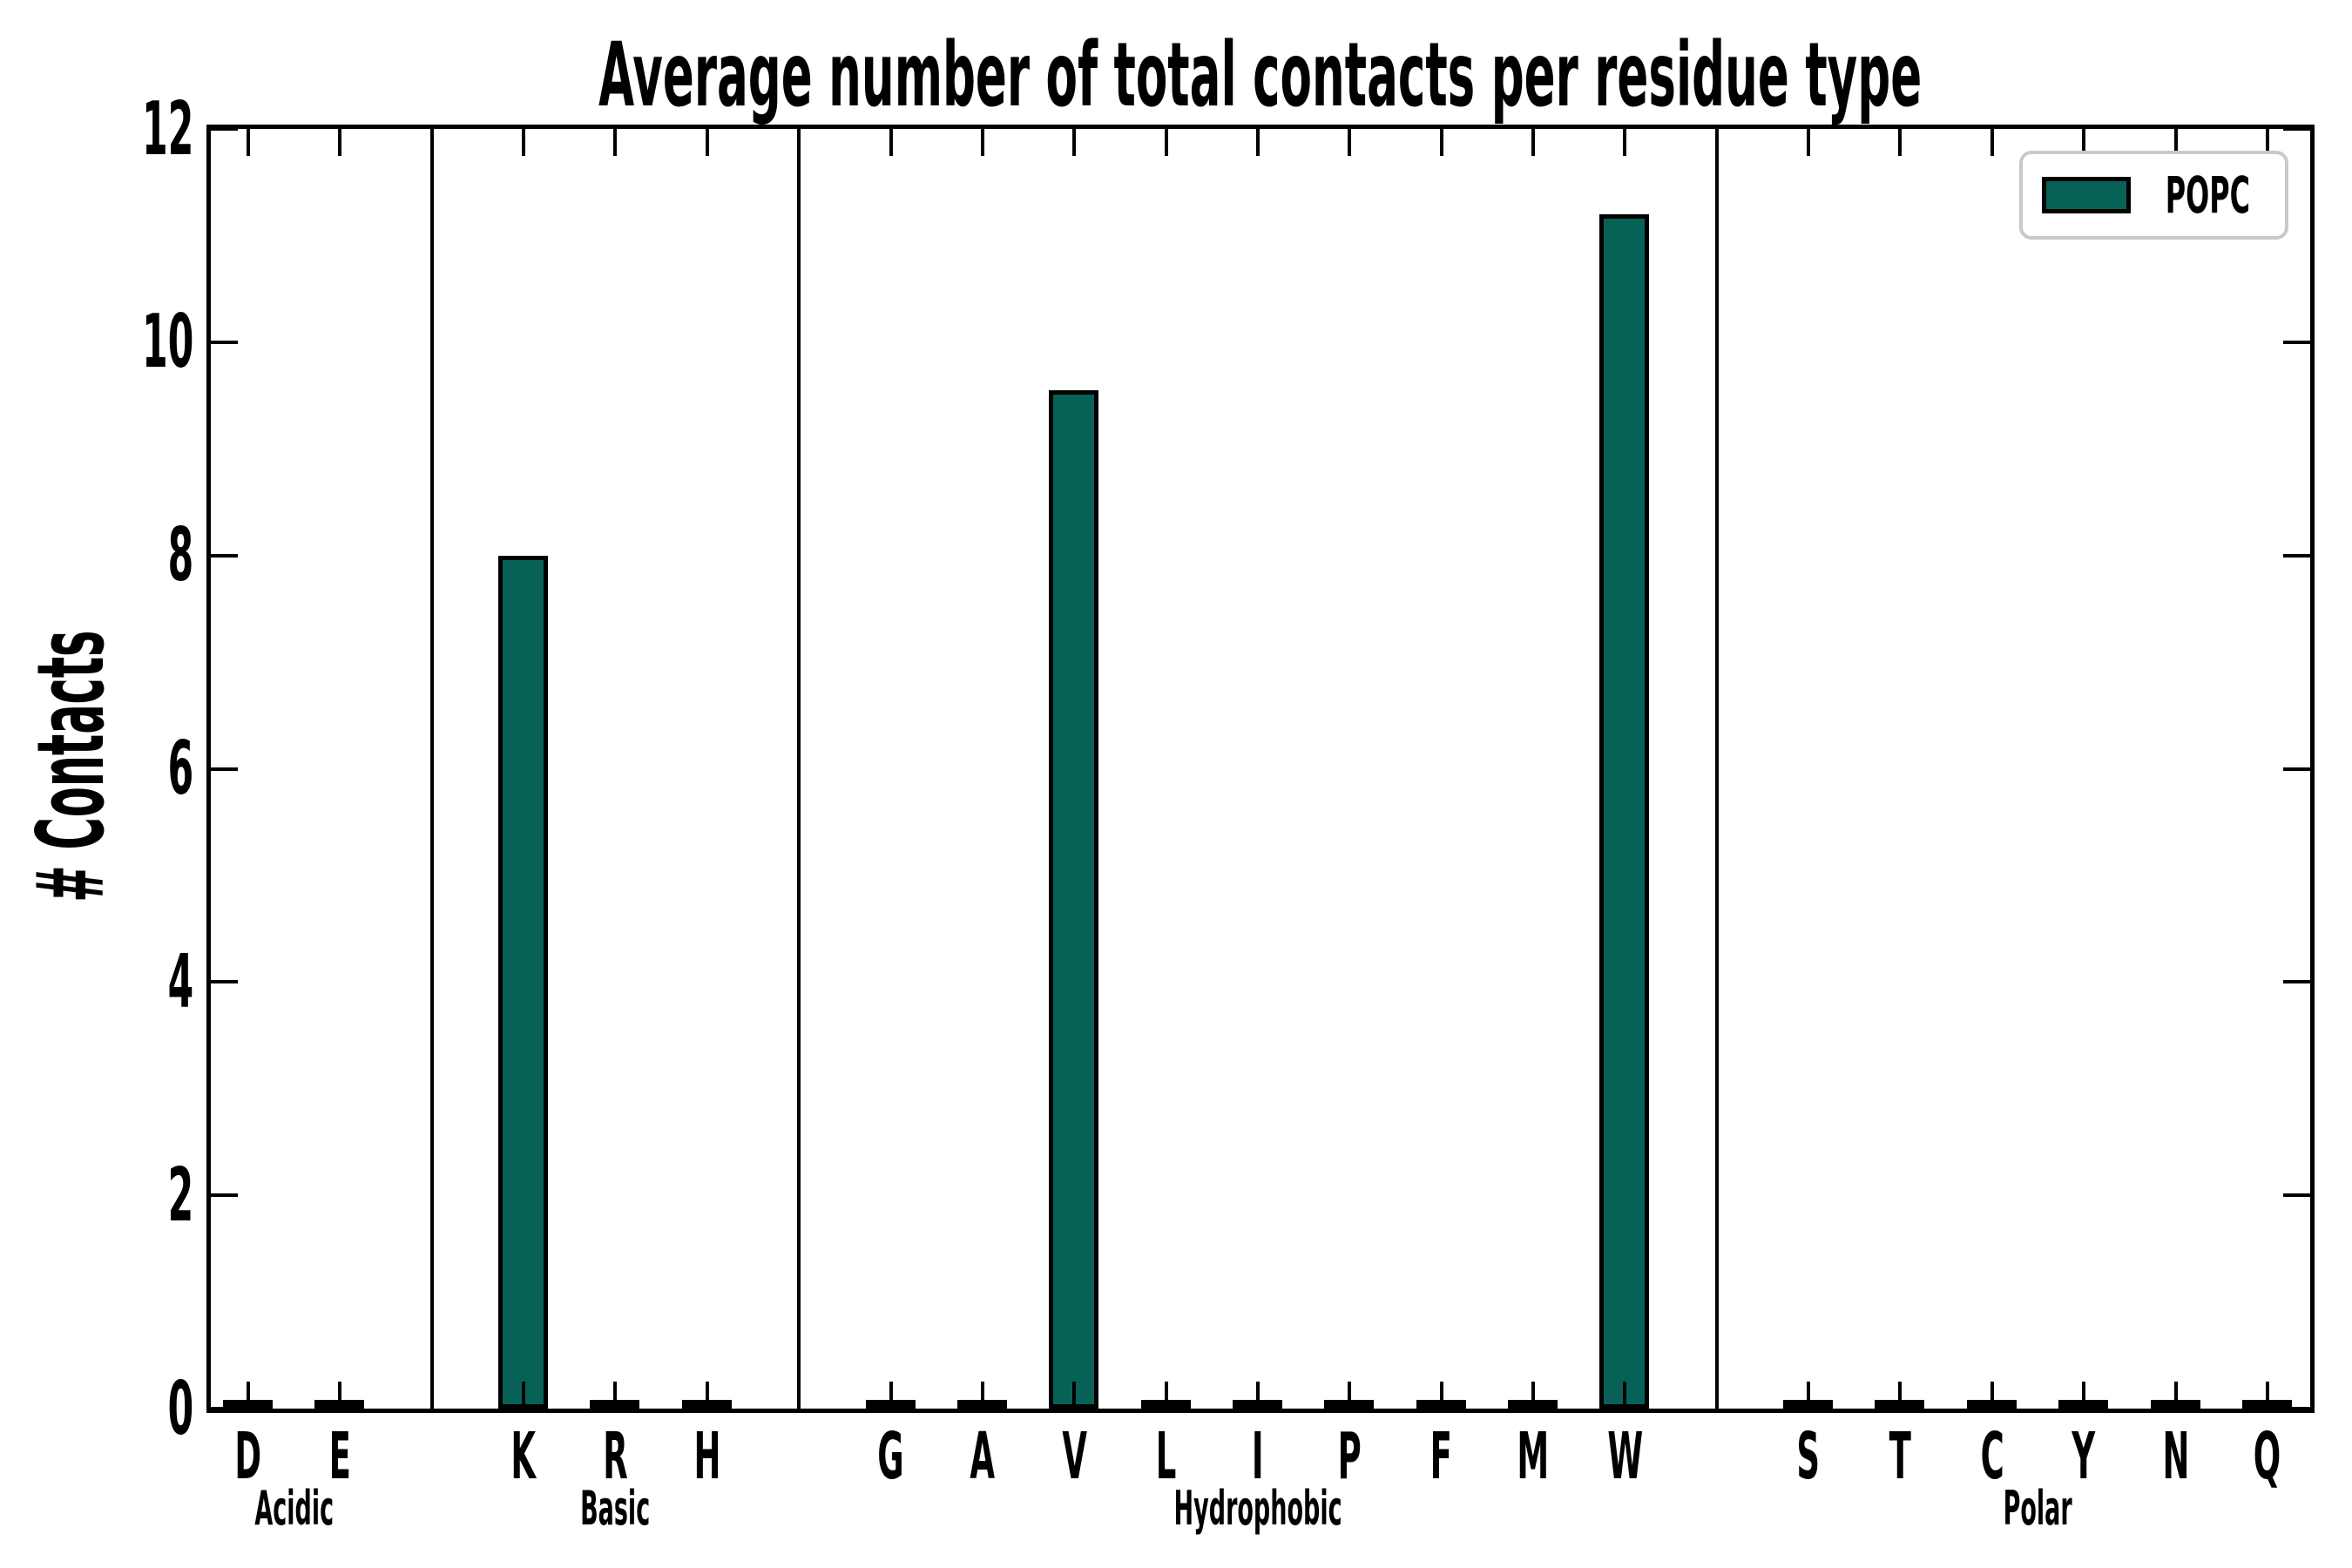  I want to click on group-label-polar-text: Polar, so click(2038, 1508).